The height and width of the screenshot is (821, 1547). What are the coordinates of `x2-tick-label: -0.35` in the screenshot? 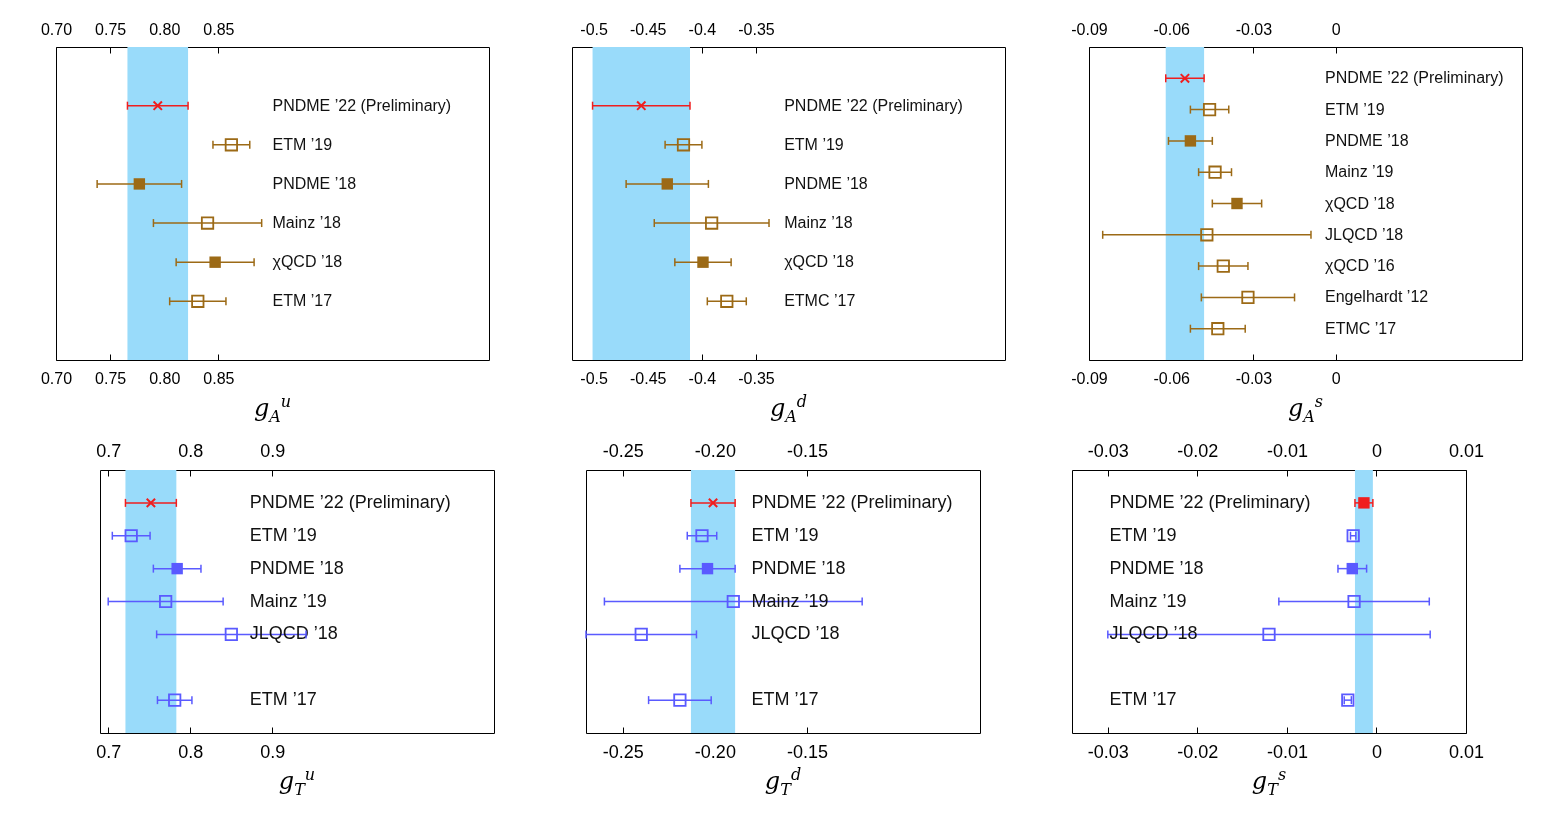 It's located at (756, 378).